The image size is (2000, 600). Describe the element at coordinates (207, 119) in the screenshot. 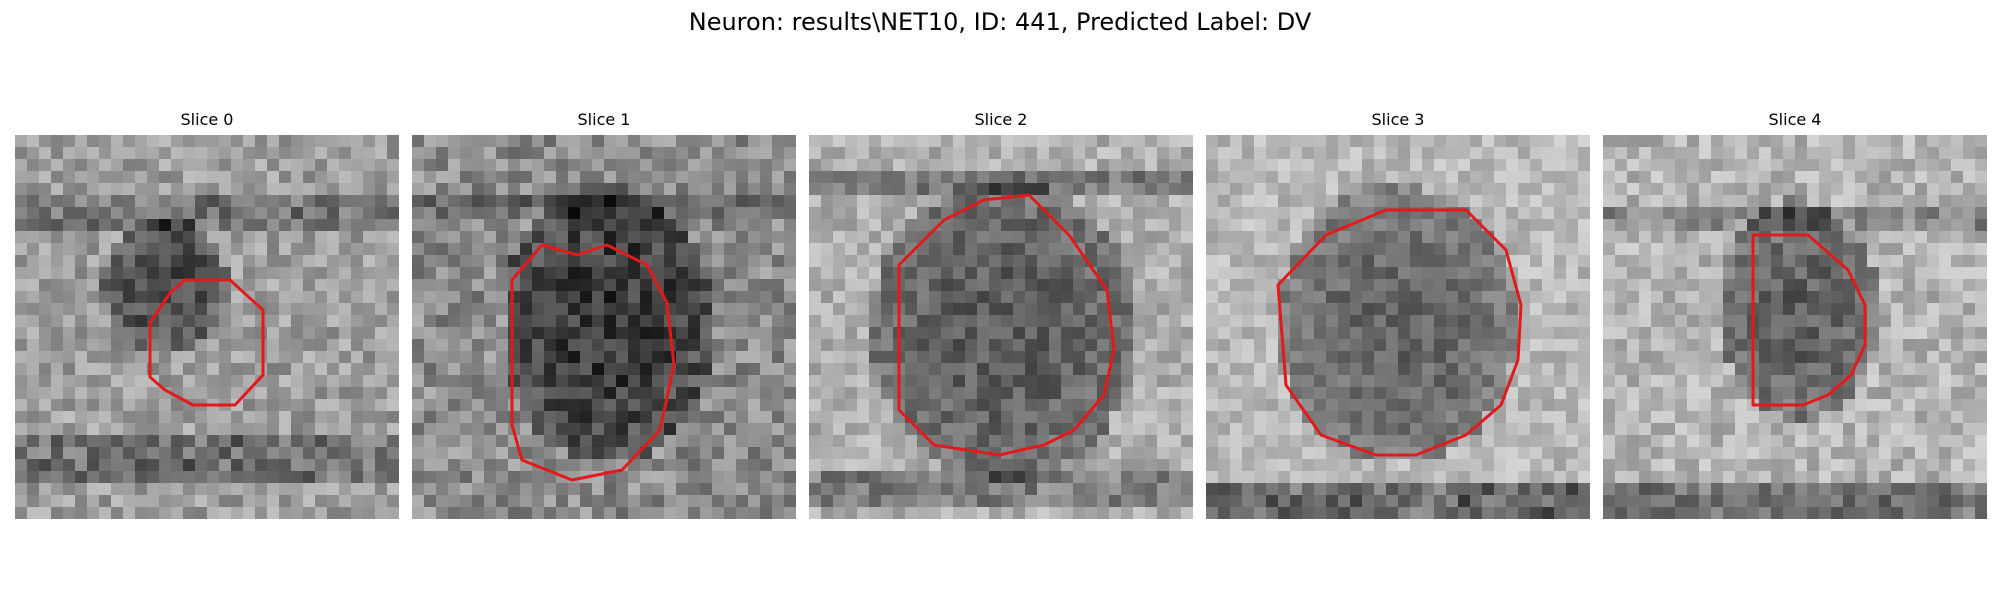

I see `slice-title-0: Slice 0` at that location.